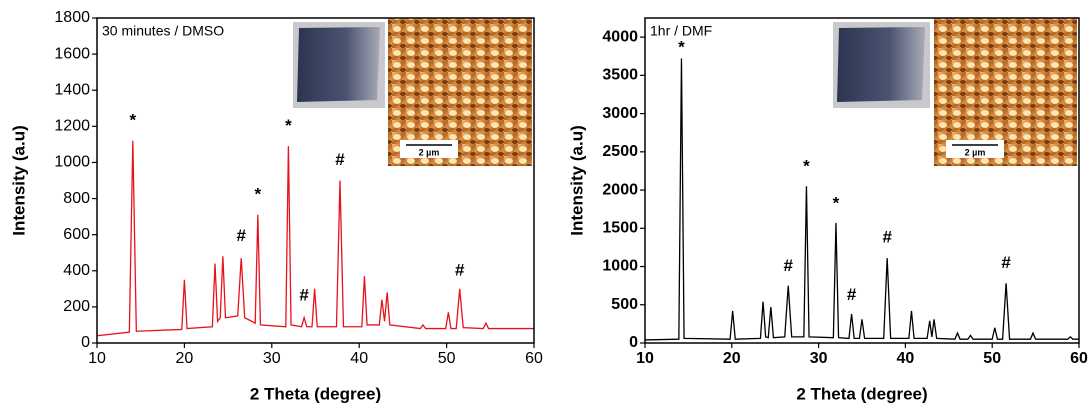 The height and width of the screenshot is (408, 1091). What do you see at coordinates (72, 17) in the screenshot?
I see `y-tick-label: 1800` at bounding box center [72, 17].